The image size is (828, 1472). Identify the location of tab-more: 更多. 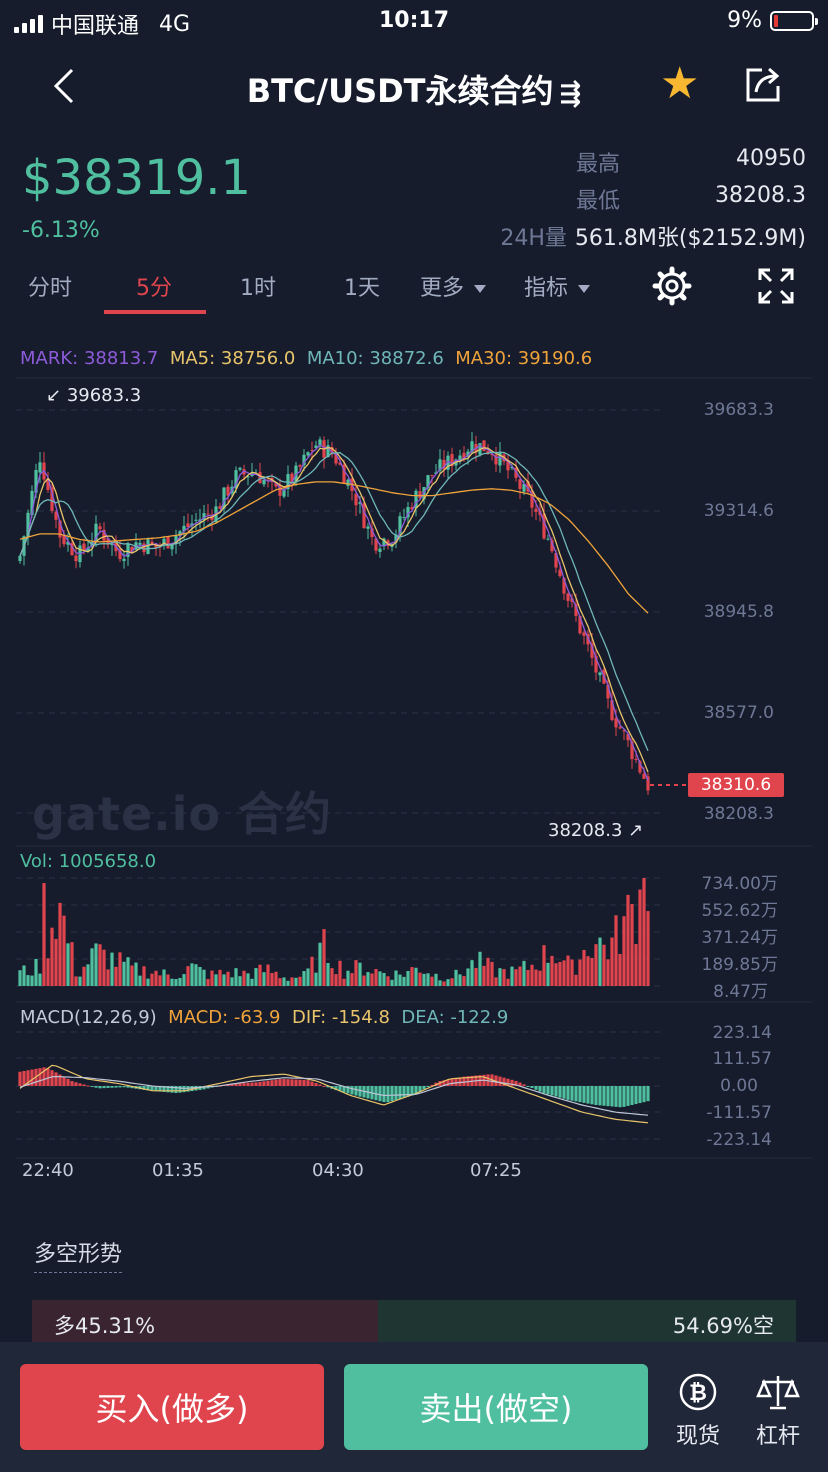
(453, 286).